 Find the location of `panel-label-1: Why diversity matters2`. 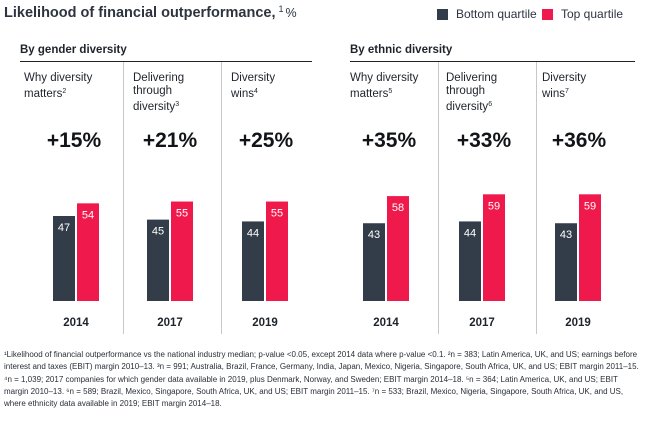

panel-label-1: Why diversity matters2 is located at coordinates (58, 86).